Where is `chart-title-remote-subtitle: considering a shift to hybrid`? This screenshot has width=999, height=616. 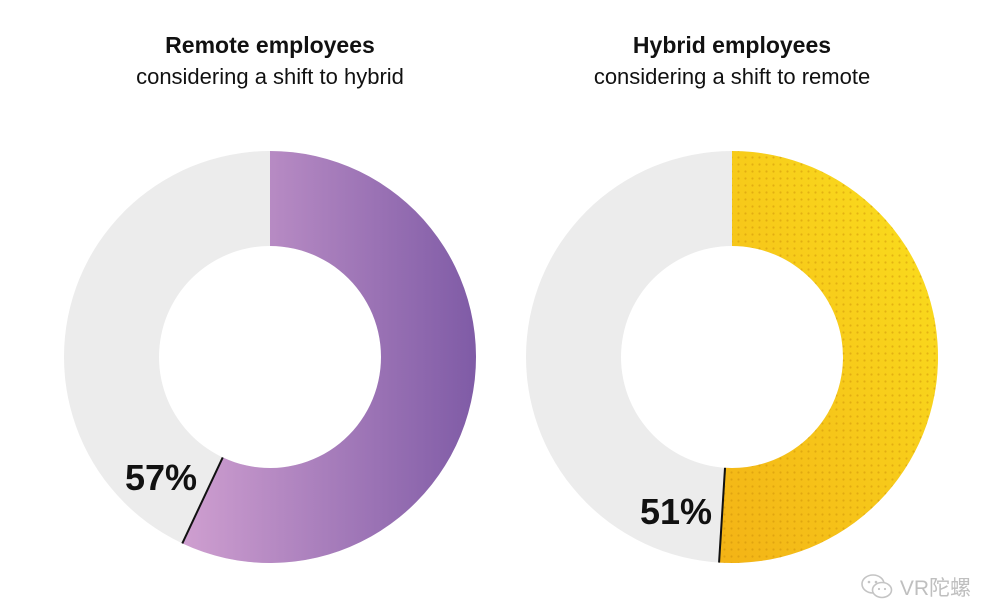 chart-title-remote-subtitle: considering a shift to hybrid is located at coordinates (270, 76).